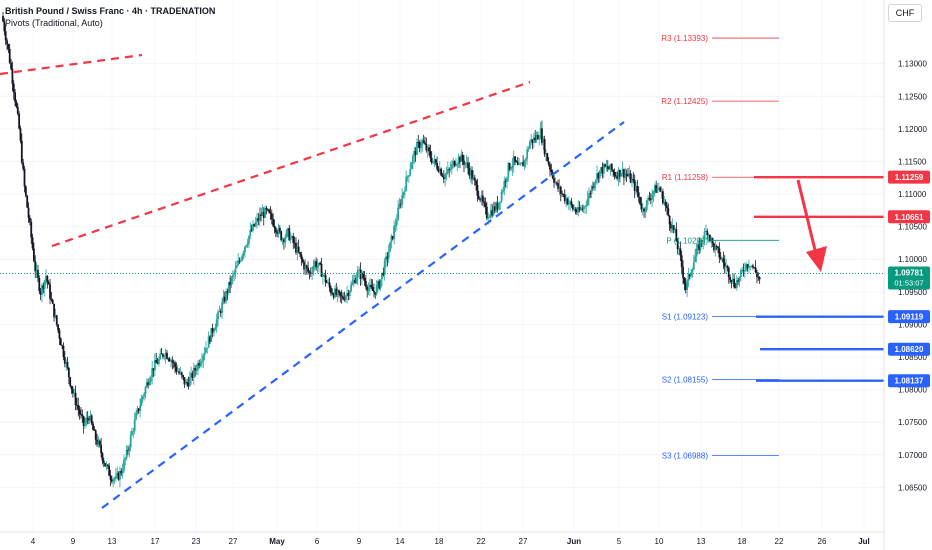  I want to click on svg-text: 1.11259, so click(909, 177).